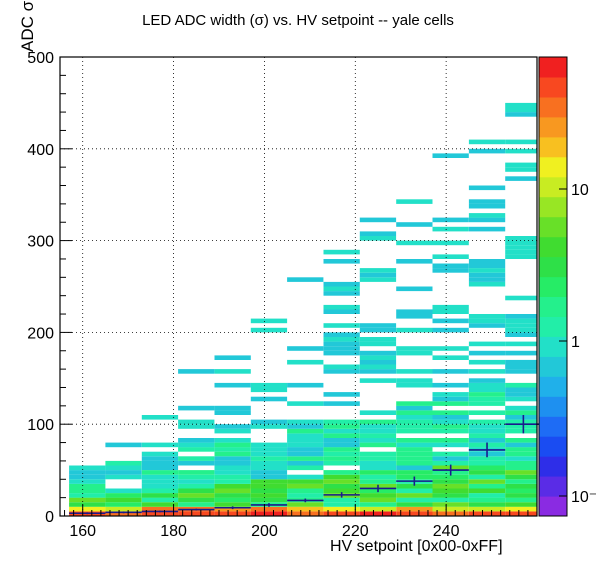 The image size is (596, 574). Describe the element at coordinates (82, 531) in the screenshot. I see `x-tick-label: 160` at that location.